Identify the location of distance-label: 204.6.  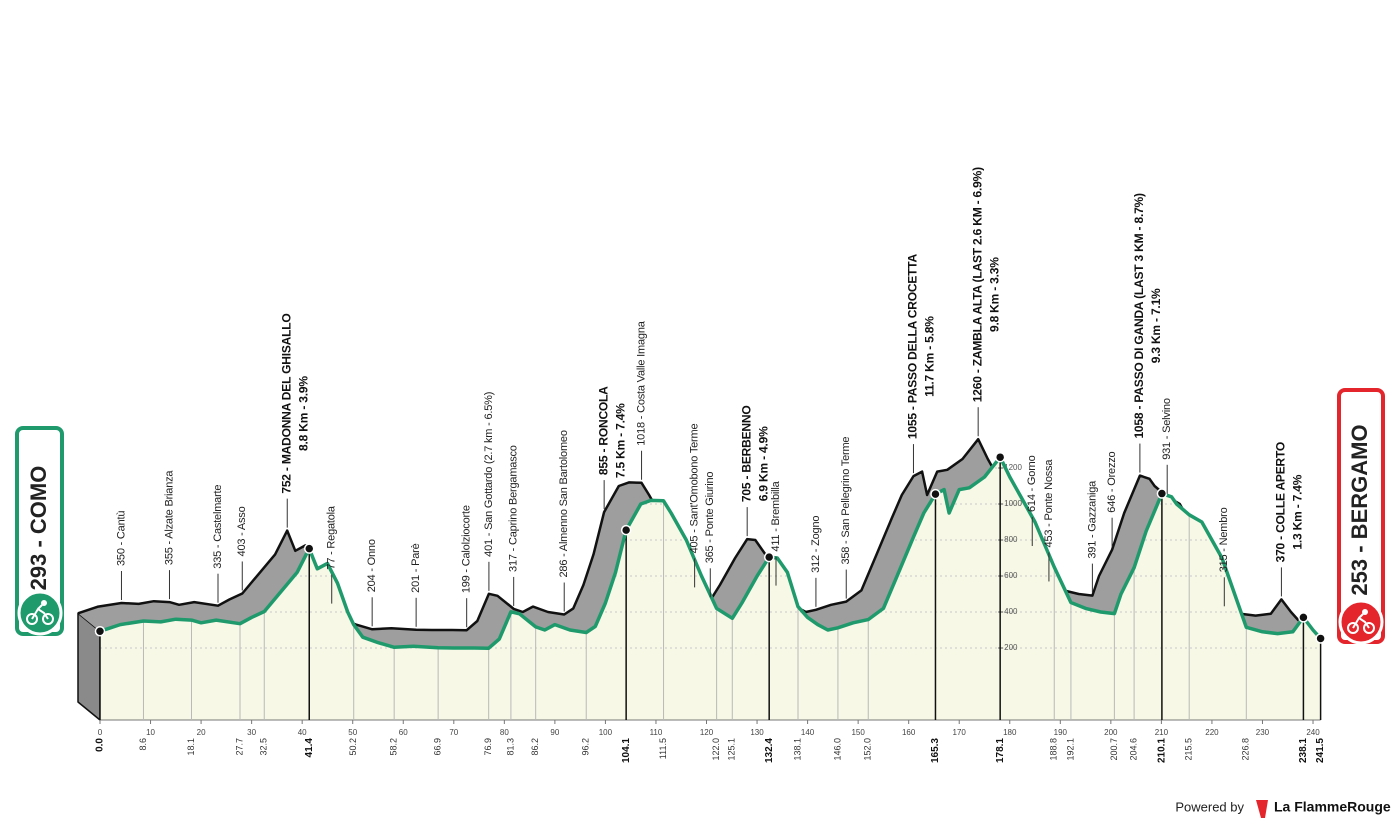
(1133, 749).